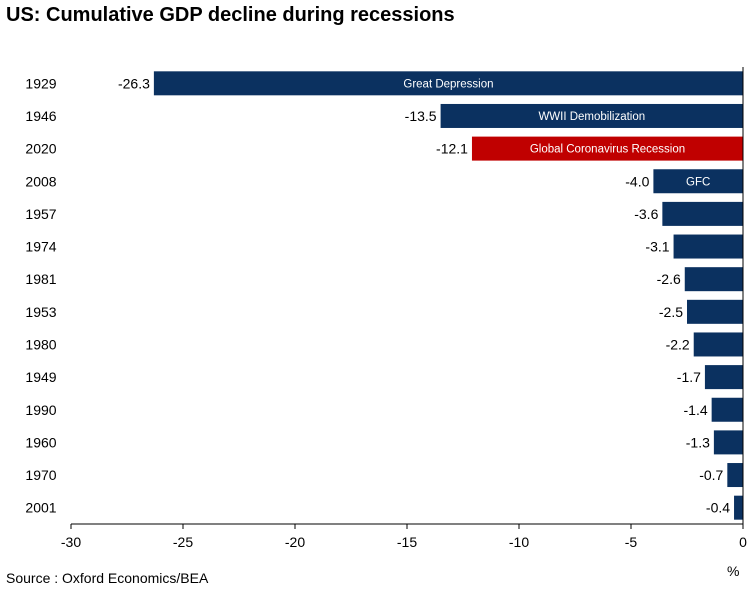 This screenshot has height=600, width=752. What do you see at coordinates (631, 542) in the screenshot?
I see `x-tick-label: -5` at bounding box center [631, 542].